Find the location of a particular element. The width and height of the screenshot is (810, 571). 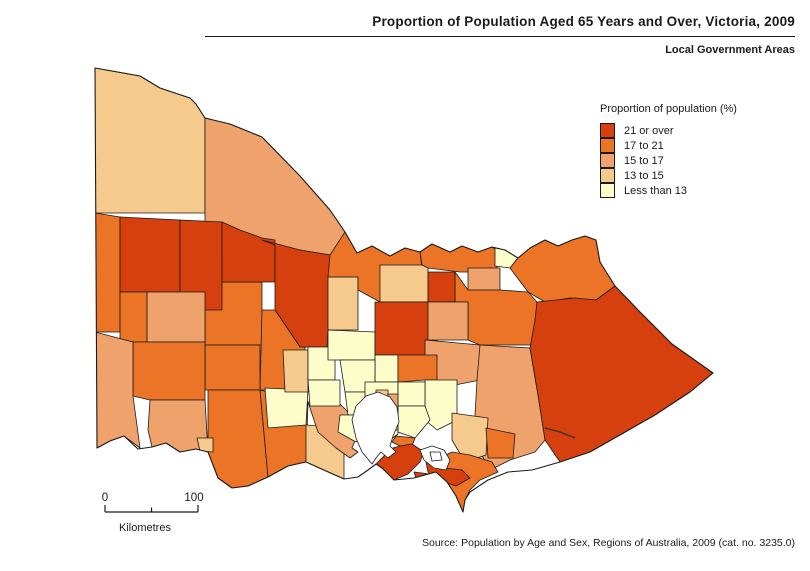

scale-unit-label: Kilometres is located at coordinates (145, 528).